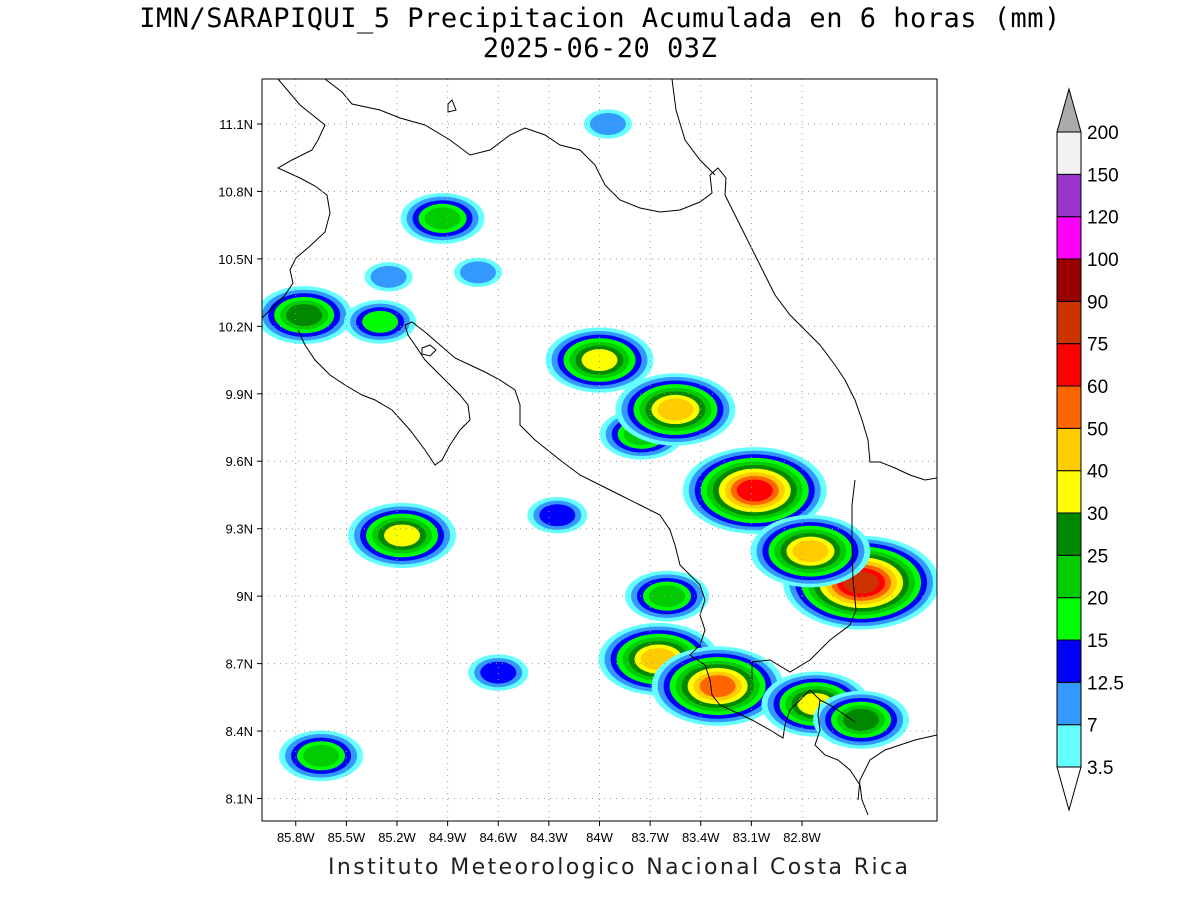  I want to click on border-layer, so click(804, 579).